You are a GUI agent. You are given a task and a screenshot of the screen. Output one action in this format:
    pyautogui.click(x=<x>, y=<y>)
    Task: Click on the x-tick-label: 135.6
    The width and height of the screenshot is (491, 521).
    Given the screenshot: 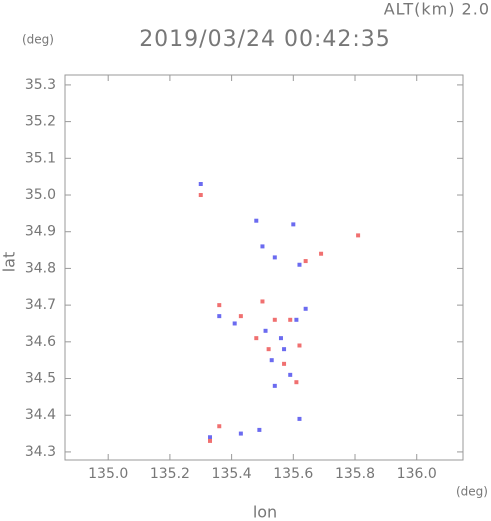 What is the action you would take?
    pyautogui.click(x=293, y=474)
    